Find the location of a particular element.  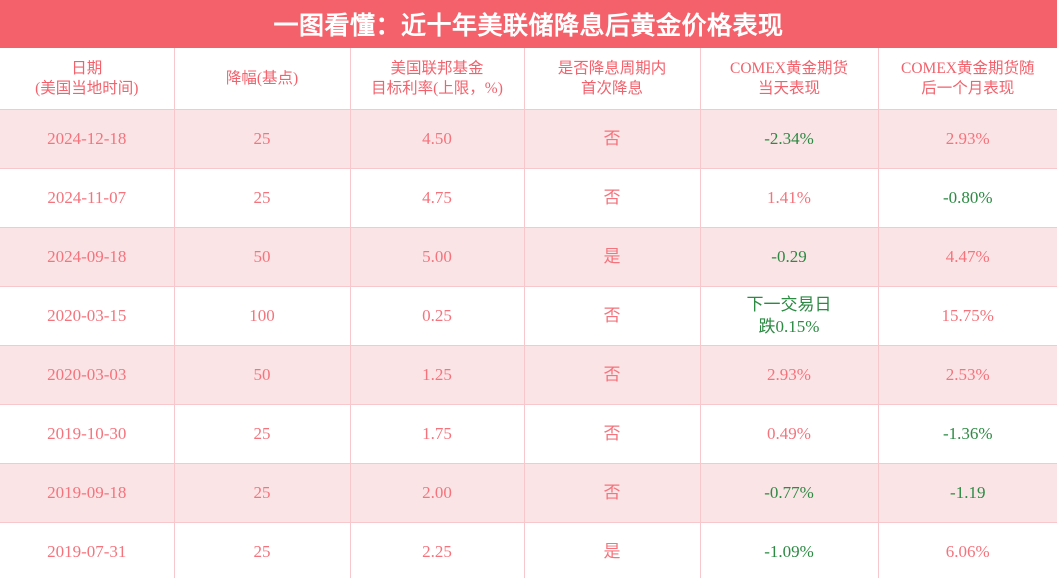

table-row: 2024-12-18 25 4.50 否 -2.34% 2.93% is located at coordinates (528, 139).